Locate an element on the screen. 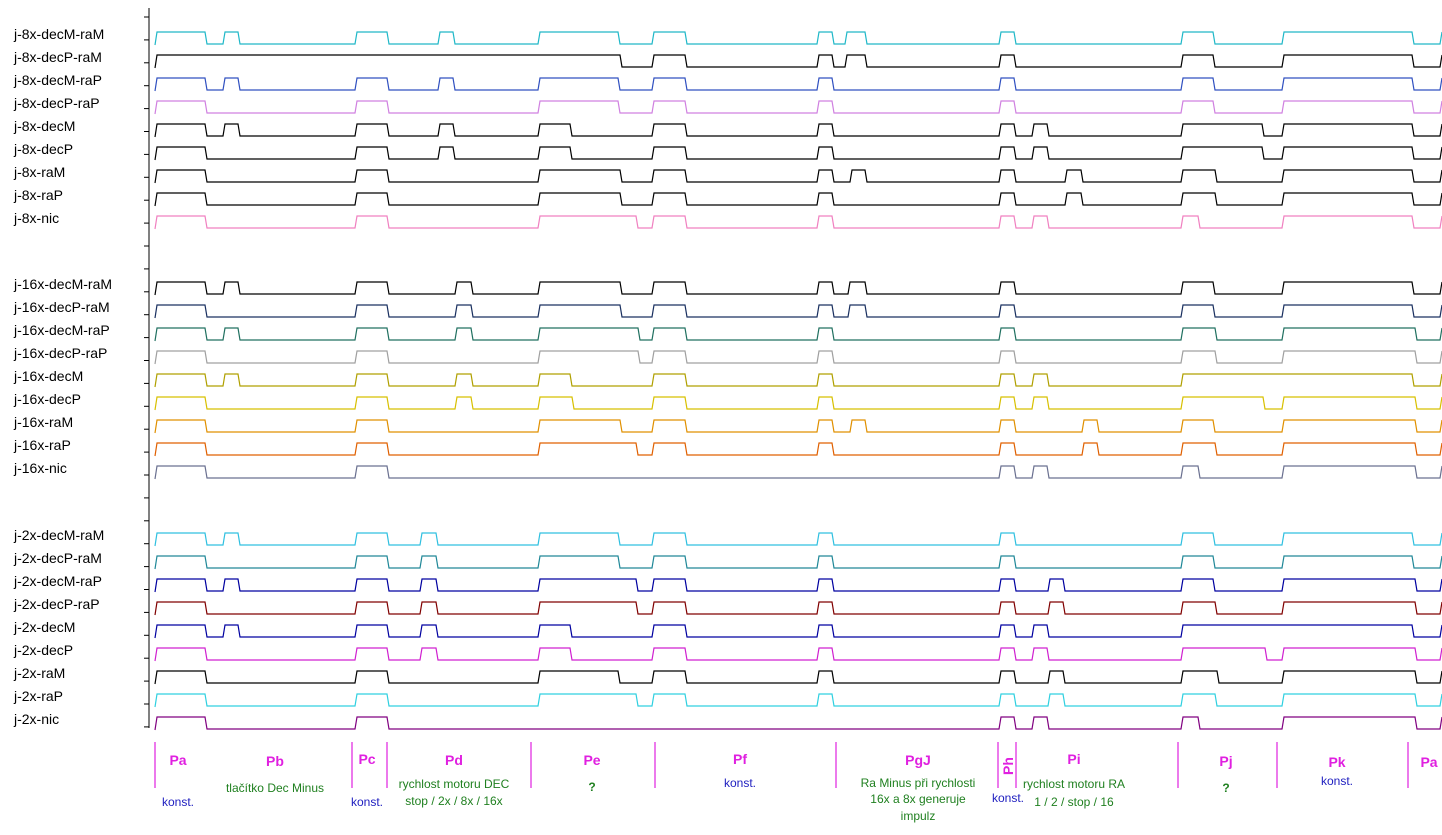 The image size is (1442, 835). phase: Pi rychlost motoru RA 1 / 2 / stop / 16 is located at coordinates (1074, 780).